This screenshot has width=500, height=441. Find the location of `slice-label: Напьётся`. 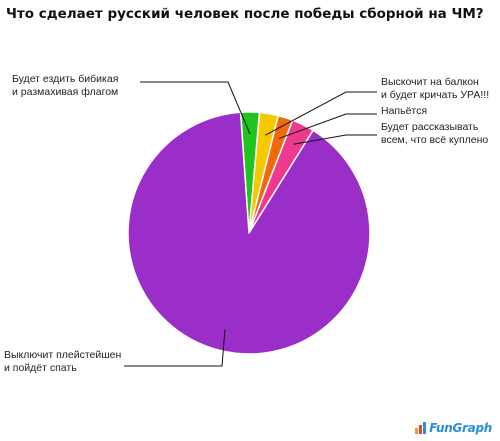

slice-label: Напьётся is located at coordinates (404, 111).